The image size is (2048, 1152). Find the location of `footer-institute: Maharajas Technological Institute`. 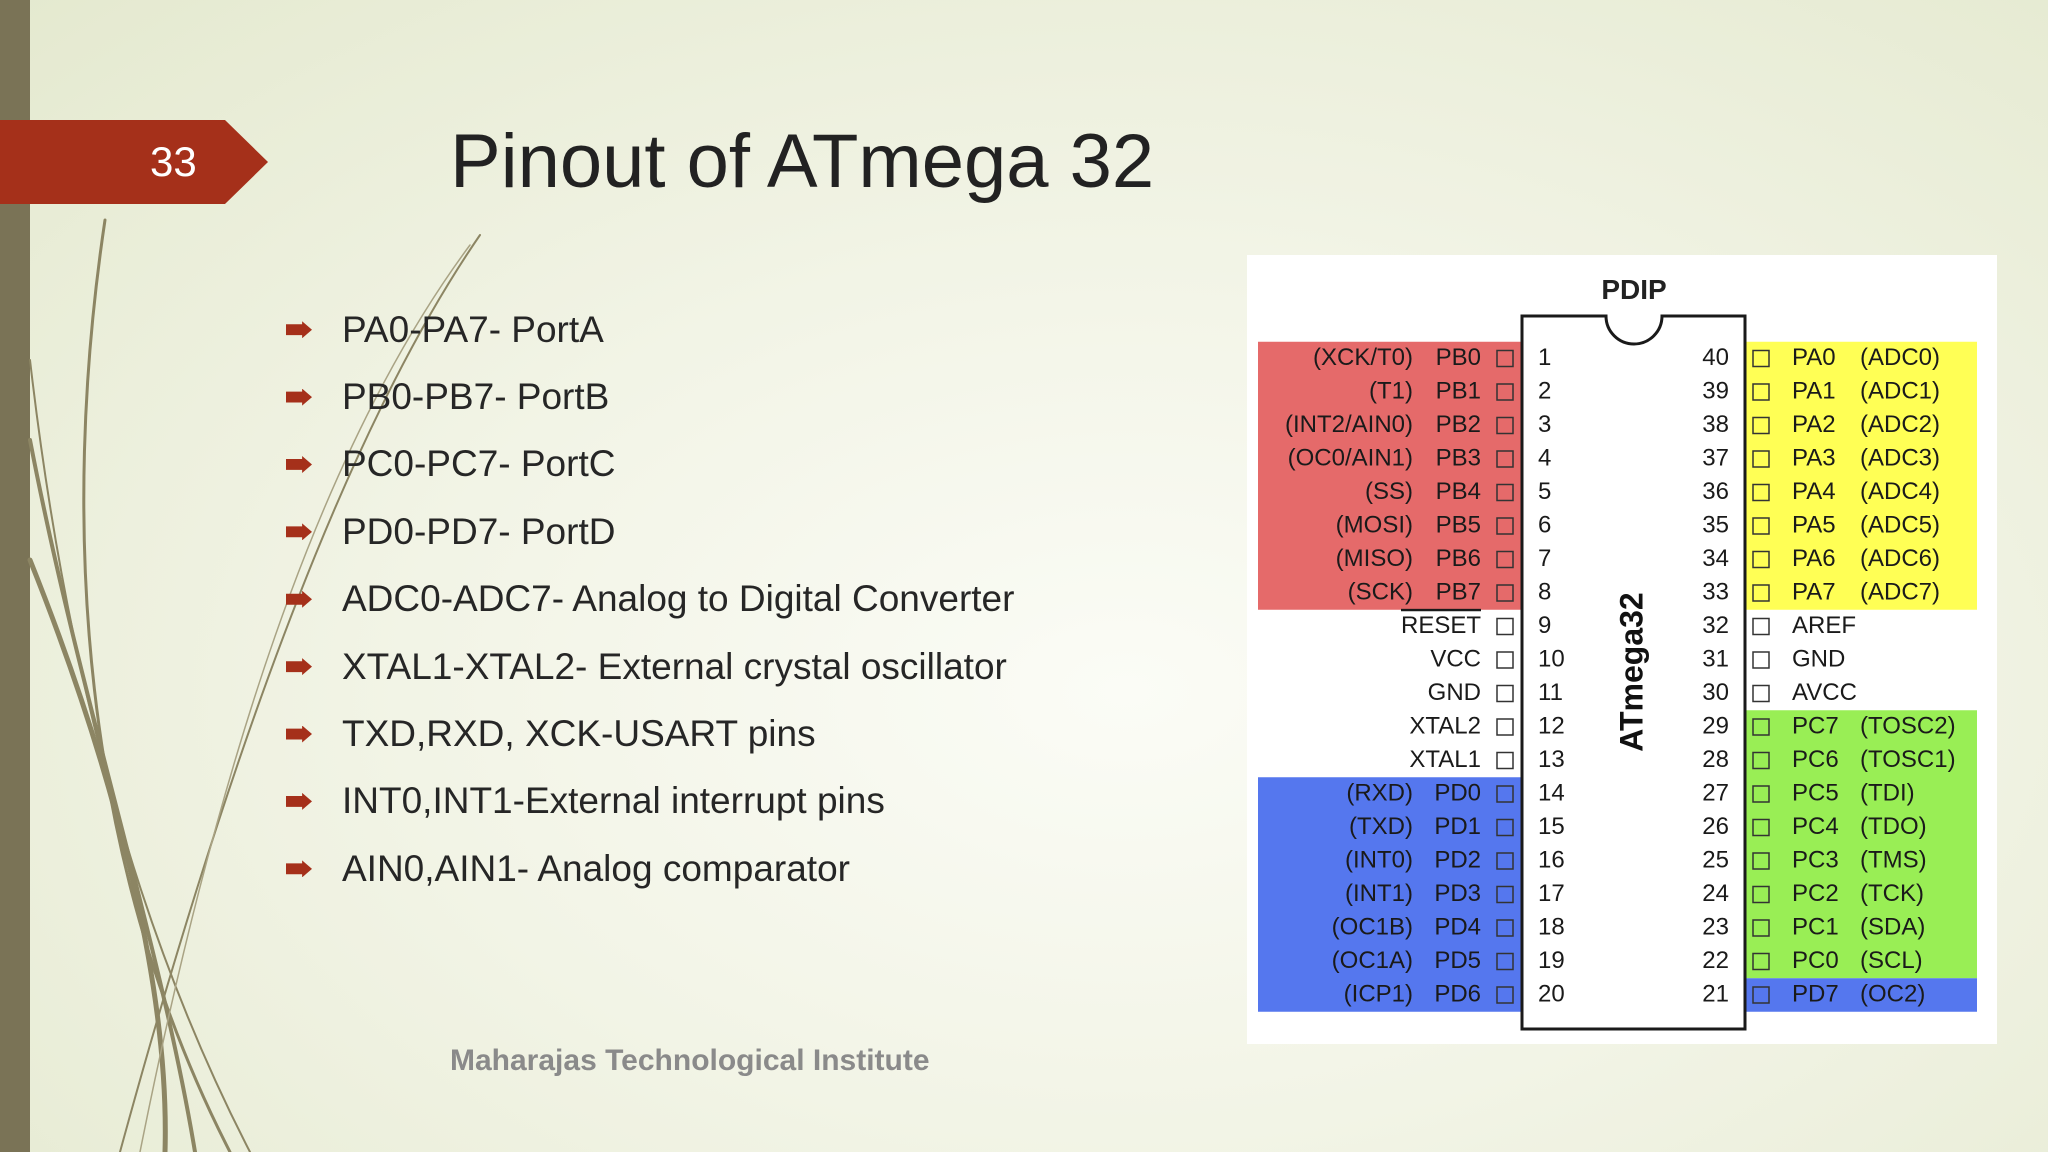

footer-institute: Maharajas Technological Institute is located at coordinates (690, 1060).